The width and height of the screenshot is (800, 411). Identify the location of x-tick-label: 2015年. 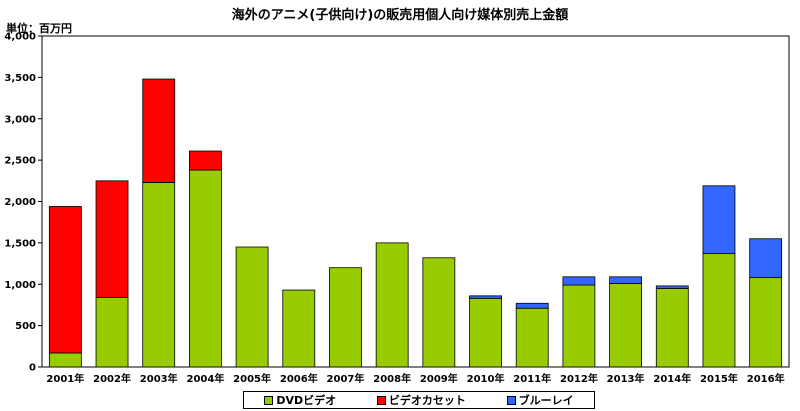
(719, 378).